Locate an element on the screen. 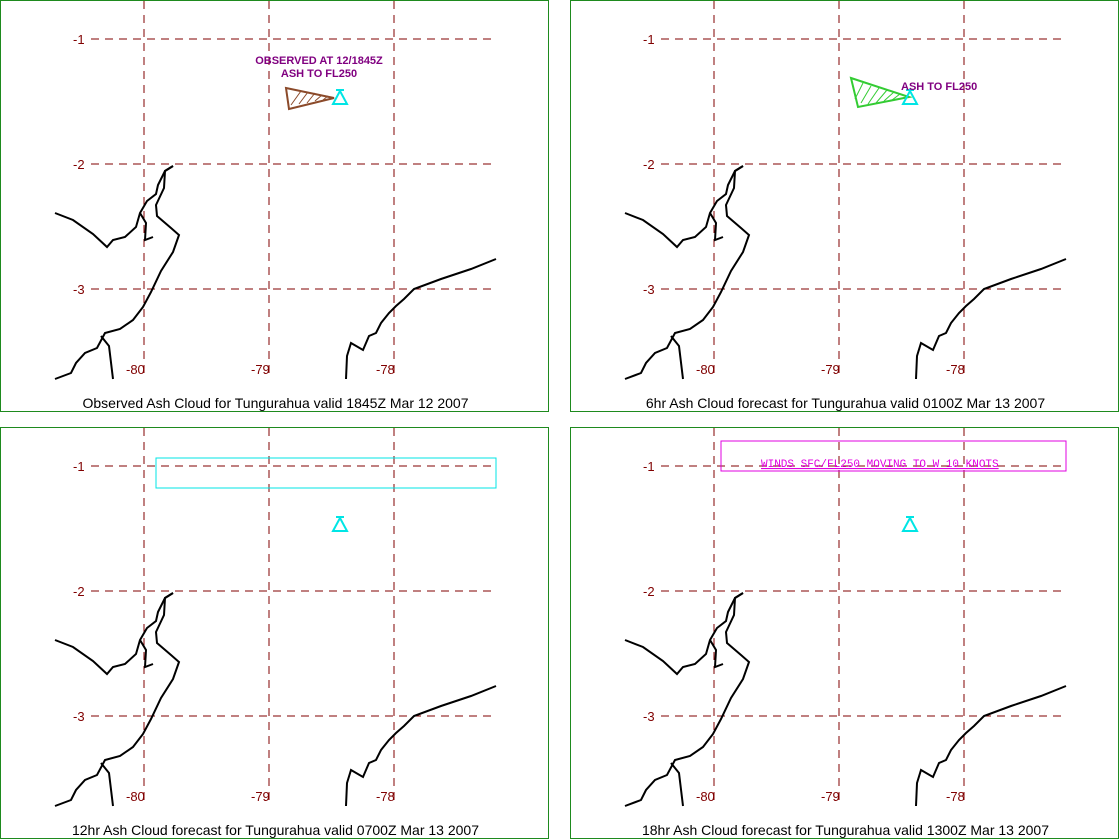  ash-cloud-6hr is located at coordinates (881, 92).